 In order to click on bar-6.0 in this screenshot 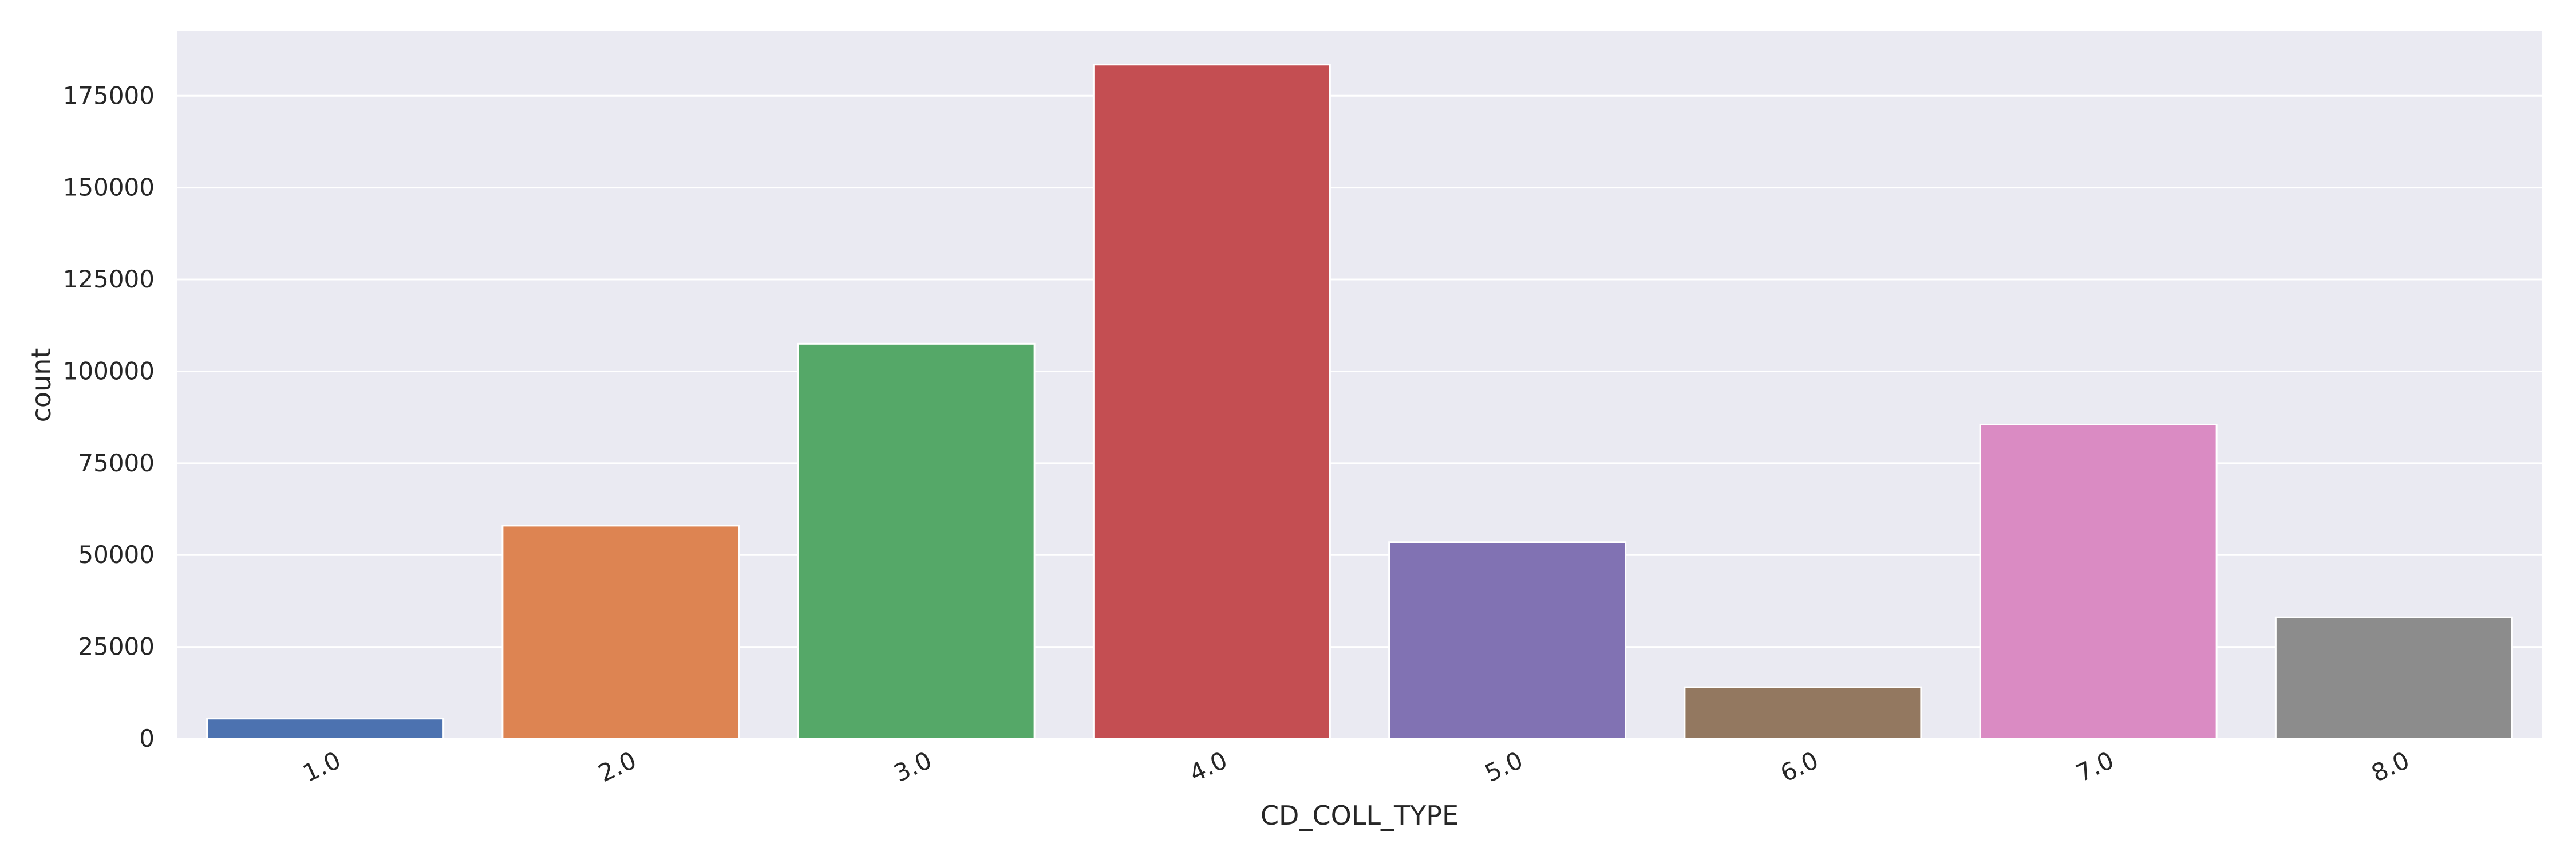, I will do `click(1803, 713)`.